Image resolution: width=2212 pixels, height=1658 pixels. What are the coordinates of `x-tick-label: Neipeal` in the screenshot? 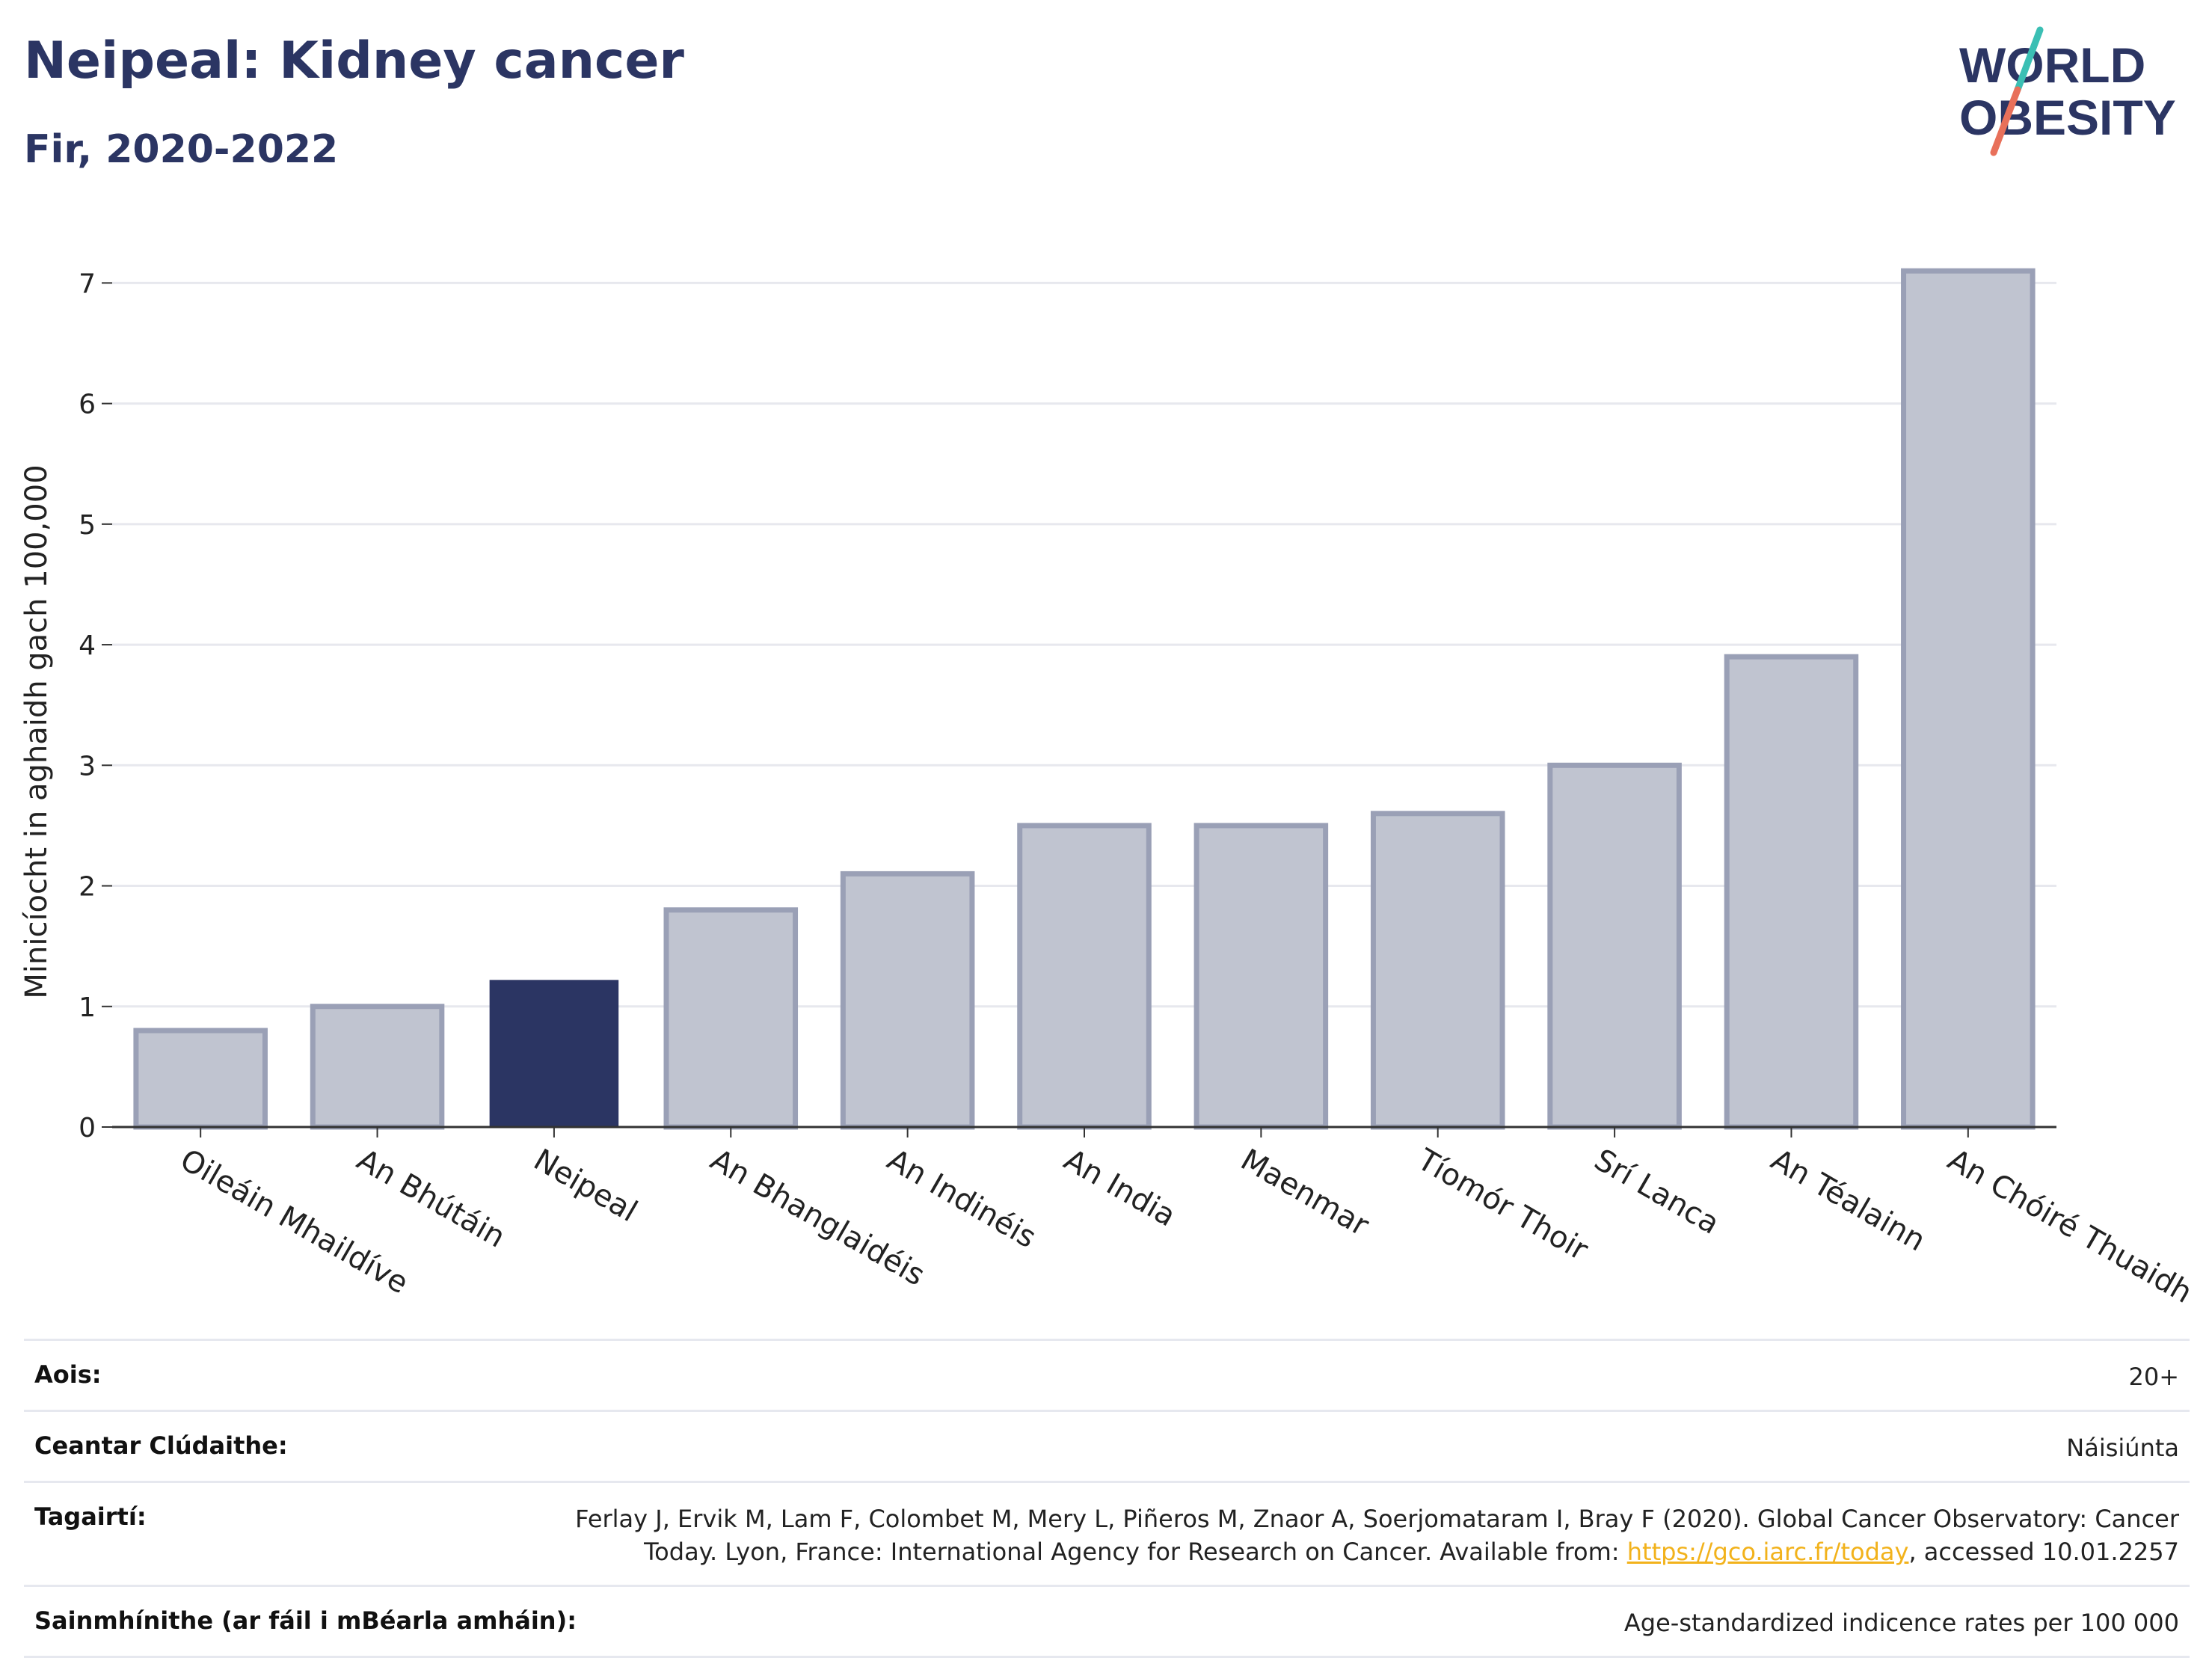 It's located at (585, 1186).